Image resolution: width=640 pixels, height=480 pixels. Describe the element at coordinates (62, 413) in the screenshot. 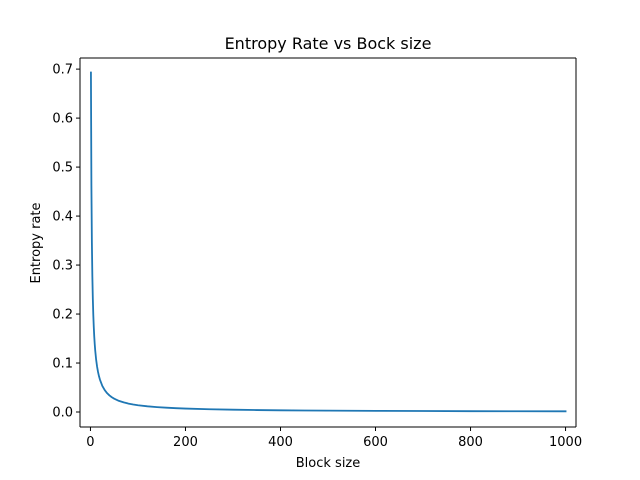

I see `y-tick-label: 0.0` at that location.